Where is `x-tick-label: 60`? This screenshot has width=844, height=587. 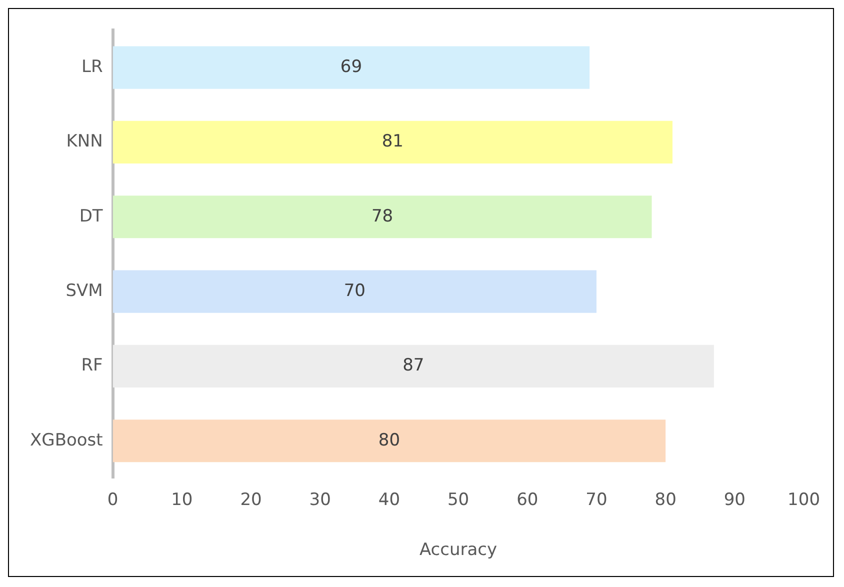 x-tick-label: 60 is located at coordinates (527, 500).